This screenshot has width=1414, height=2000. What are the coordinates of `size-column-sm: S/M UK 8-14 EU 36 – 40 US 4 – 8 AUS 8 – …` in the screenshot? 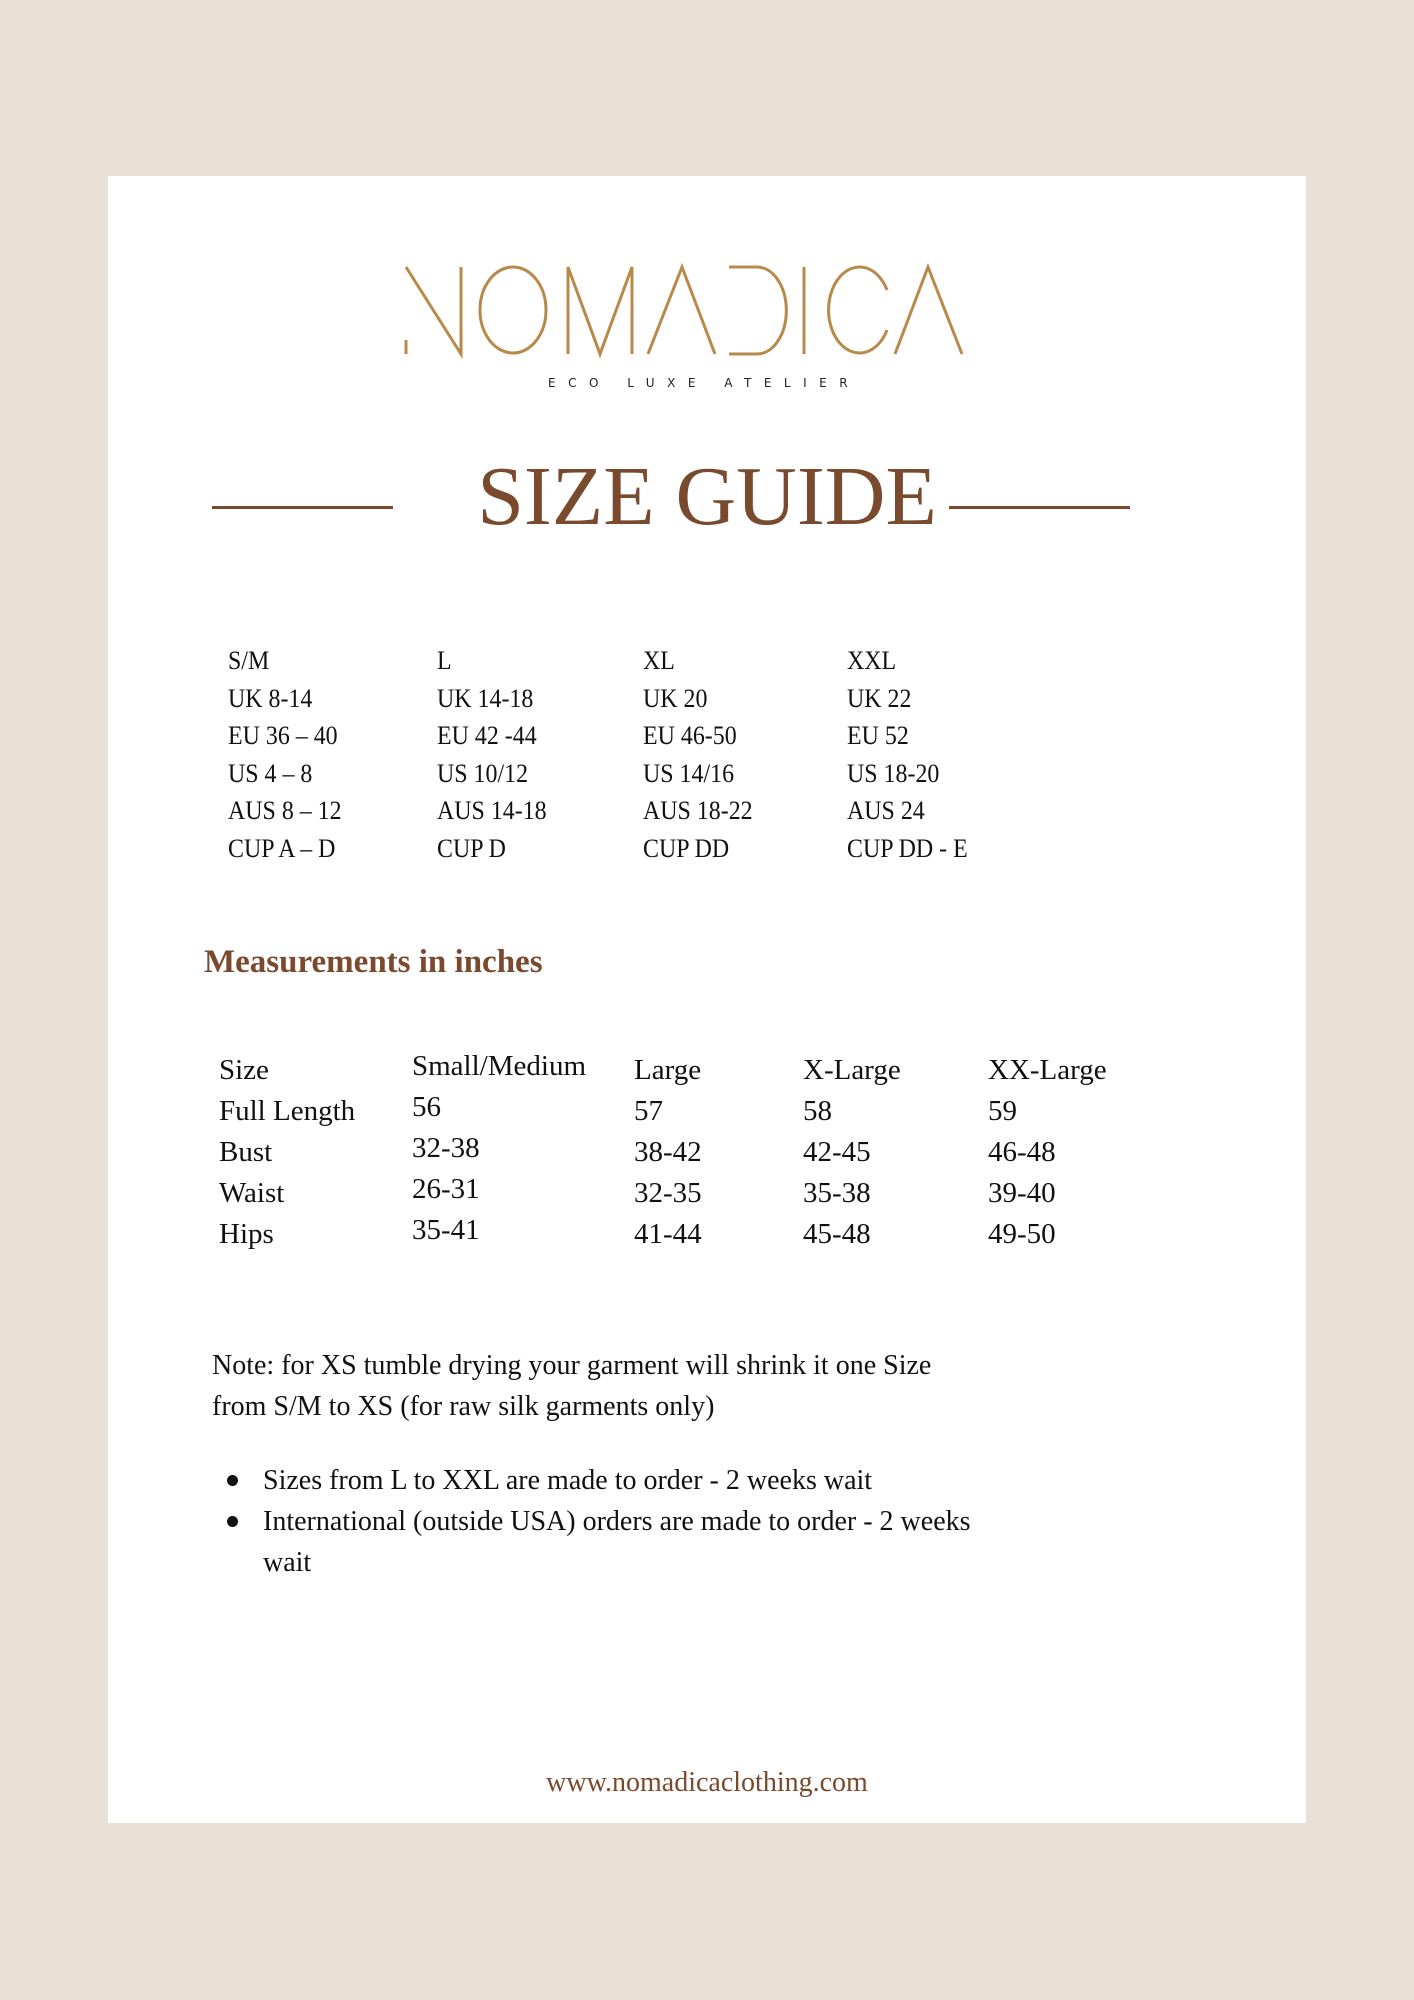 It's located at (285, 755).